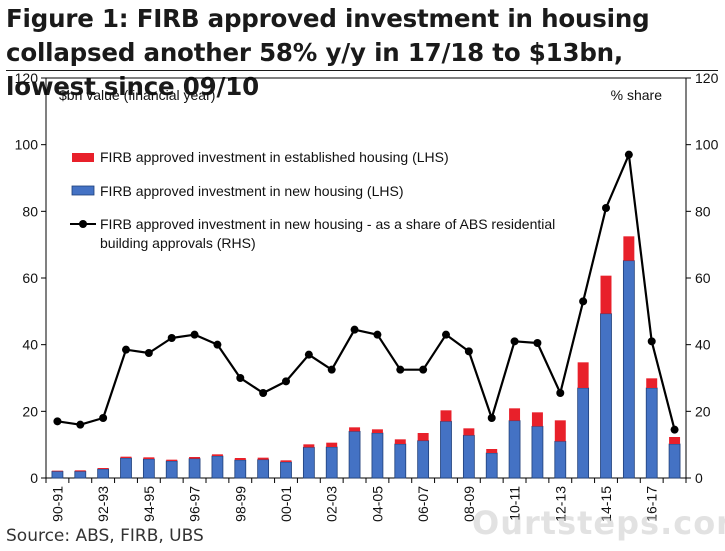 The width and height of the screenshot is (725, 551). What do you see at coordinates (30, 411) in the screenshot?
I see `left-tick-label: 20` at bounding box center [30, 411].